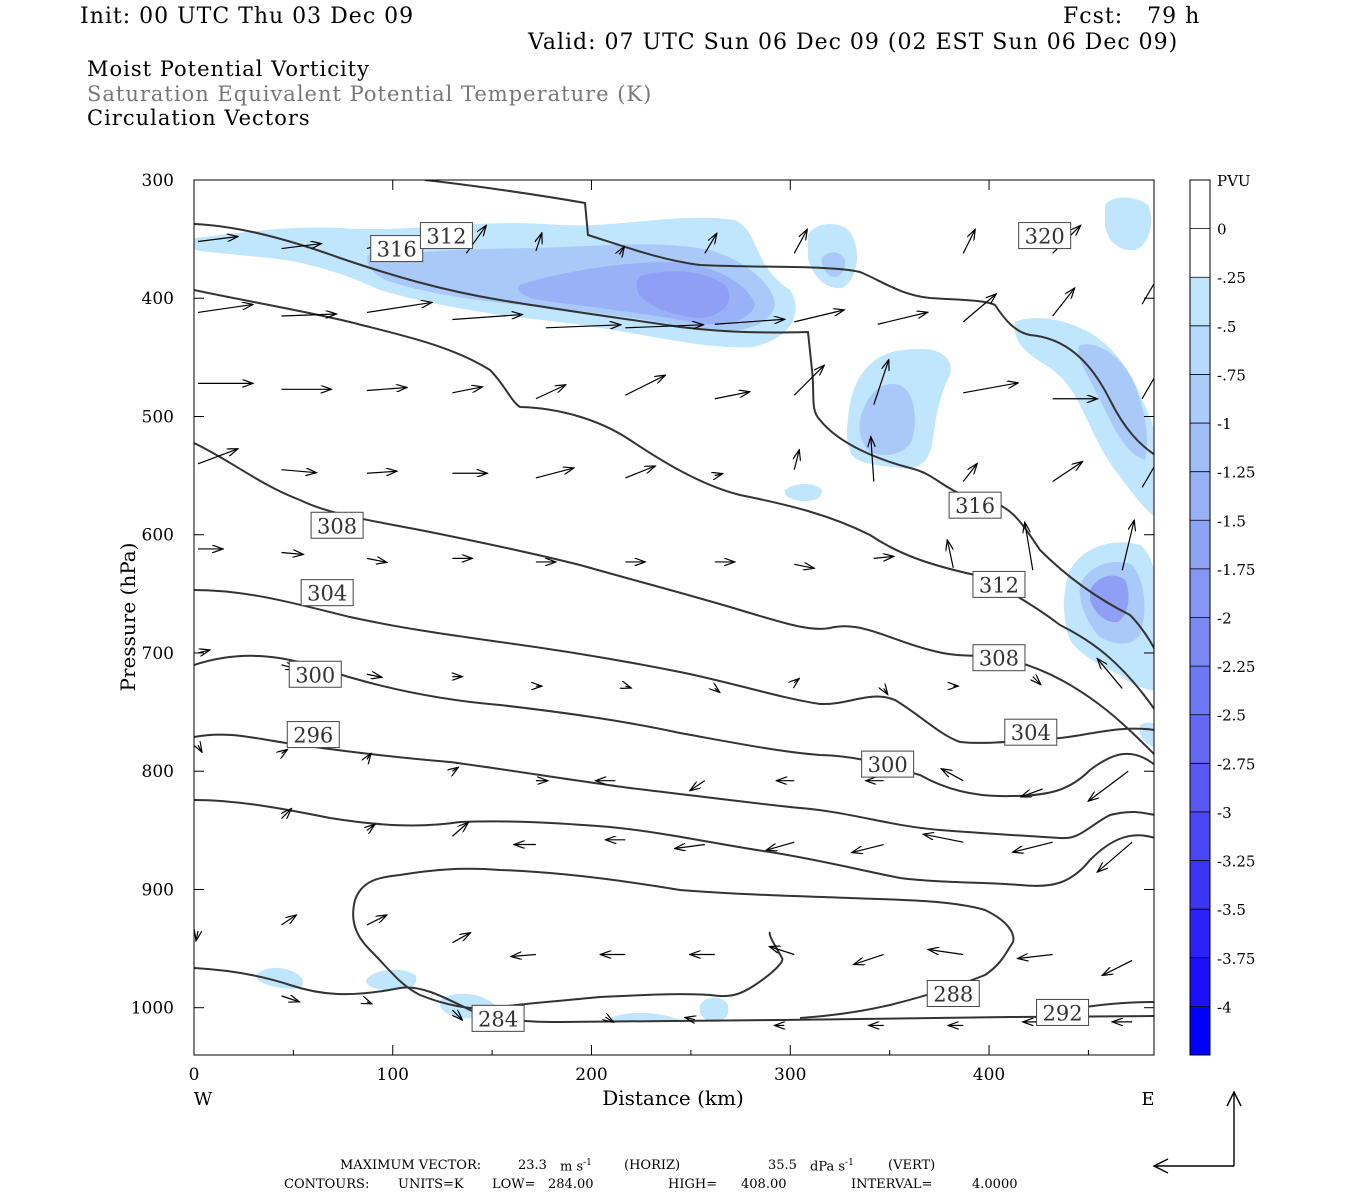 The image size is (1350, 1200). What do you see at coordinates (1231, 278) in the screenshot?
I see `colorbar-level: -.25` at bounding box center [1231, 278].